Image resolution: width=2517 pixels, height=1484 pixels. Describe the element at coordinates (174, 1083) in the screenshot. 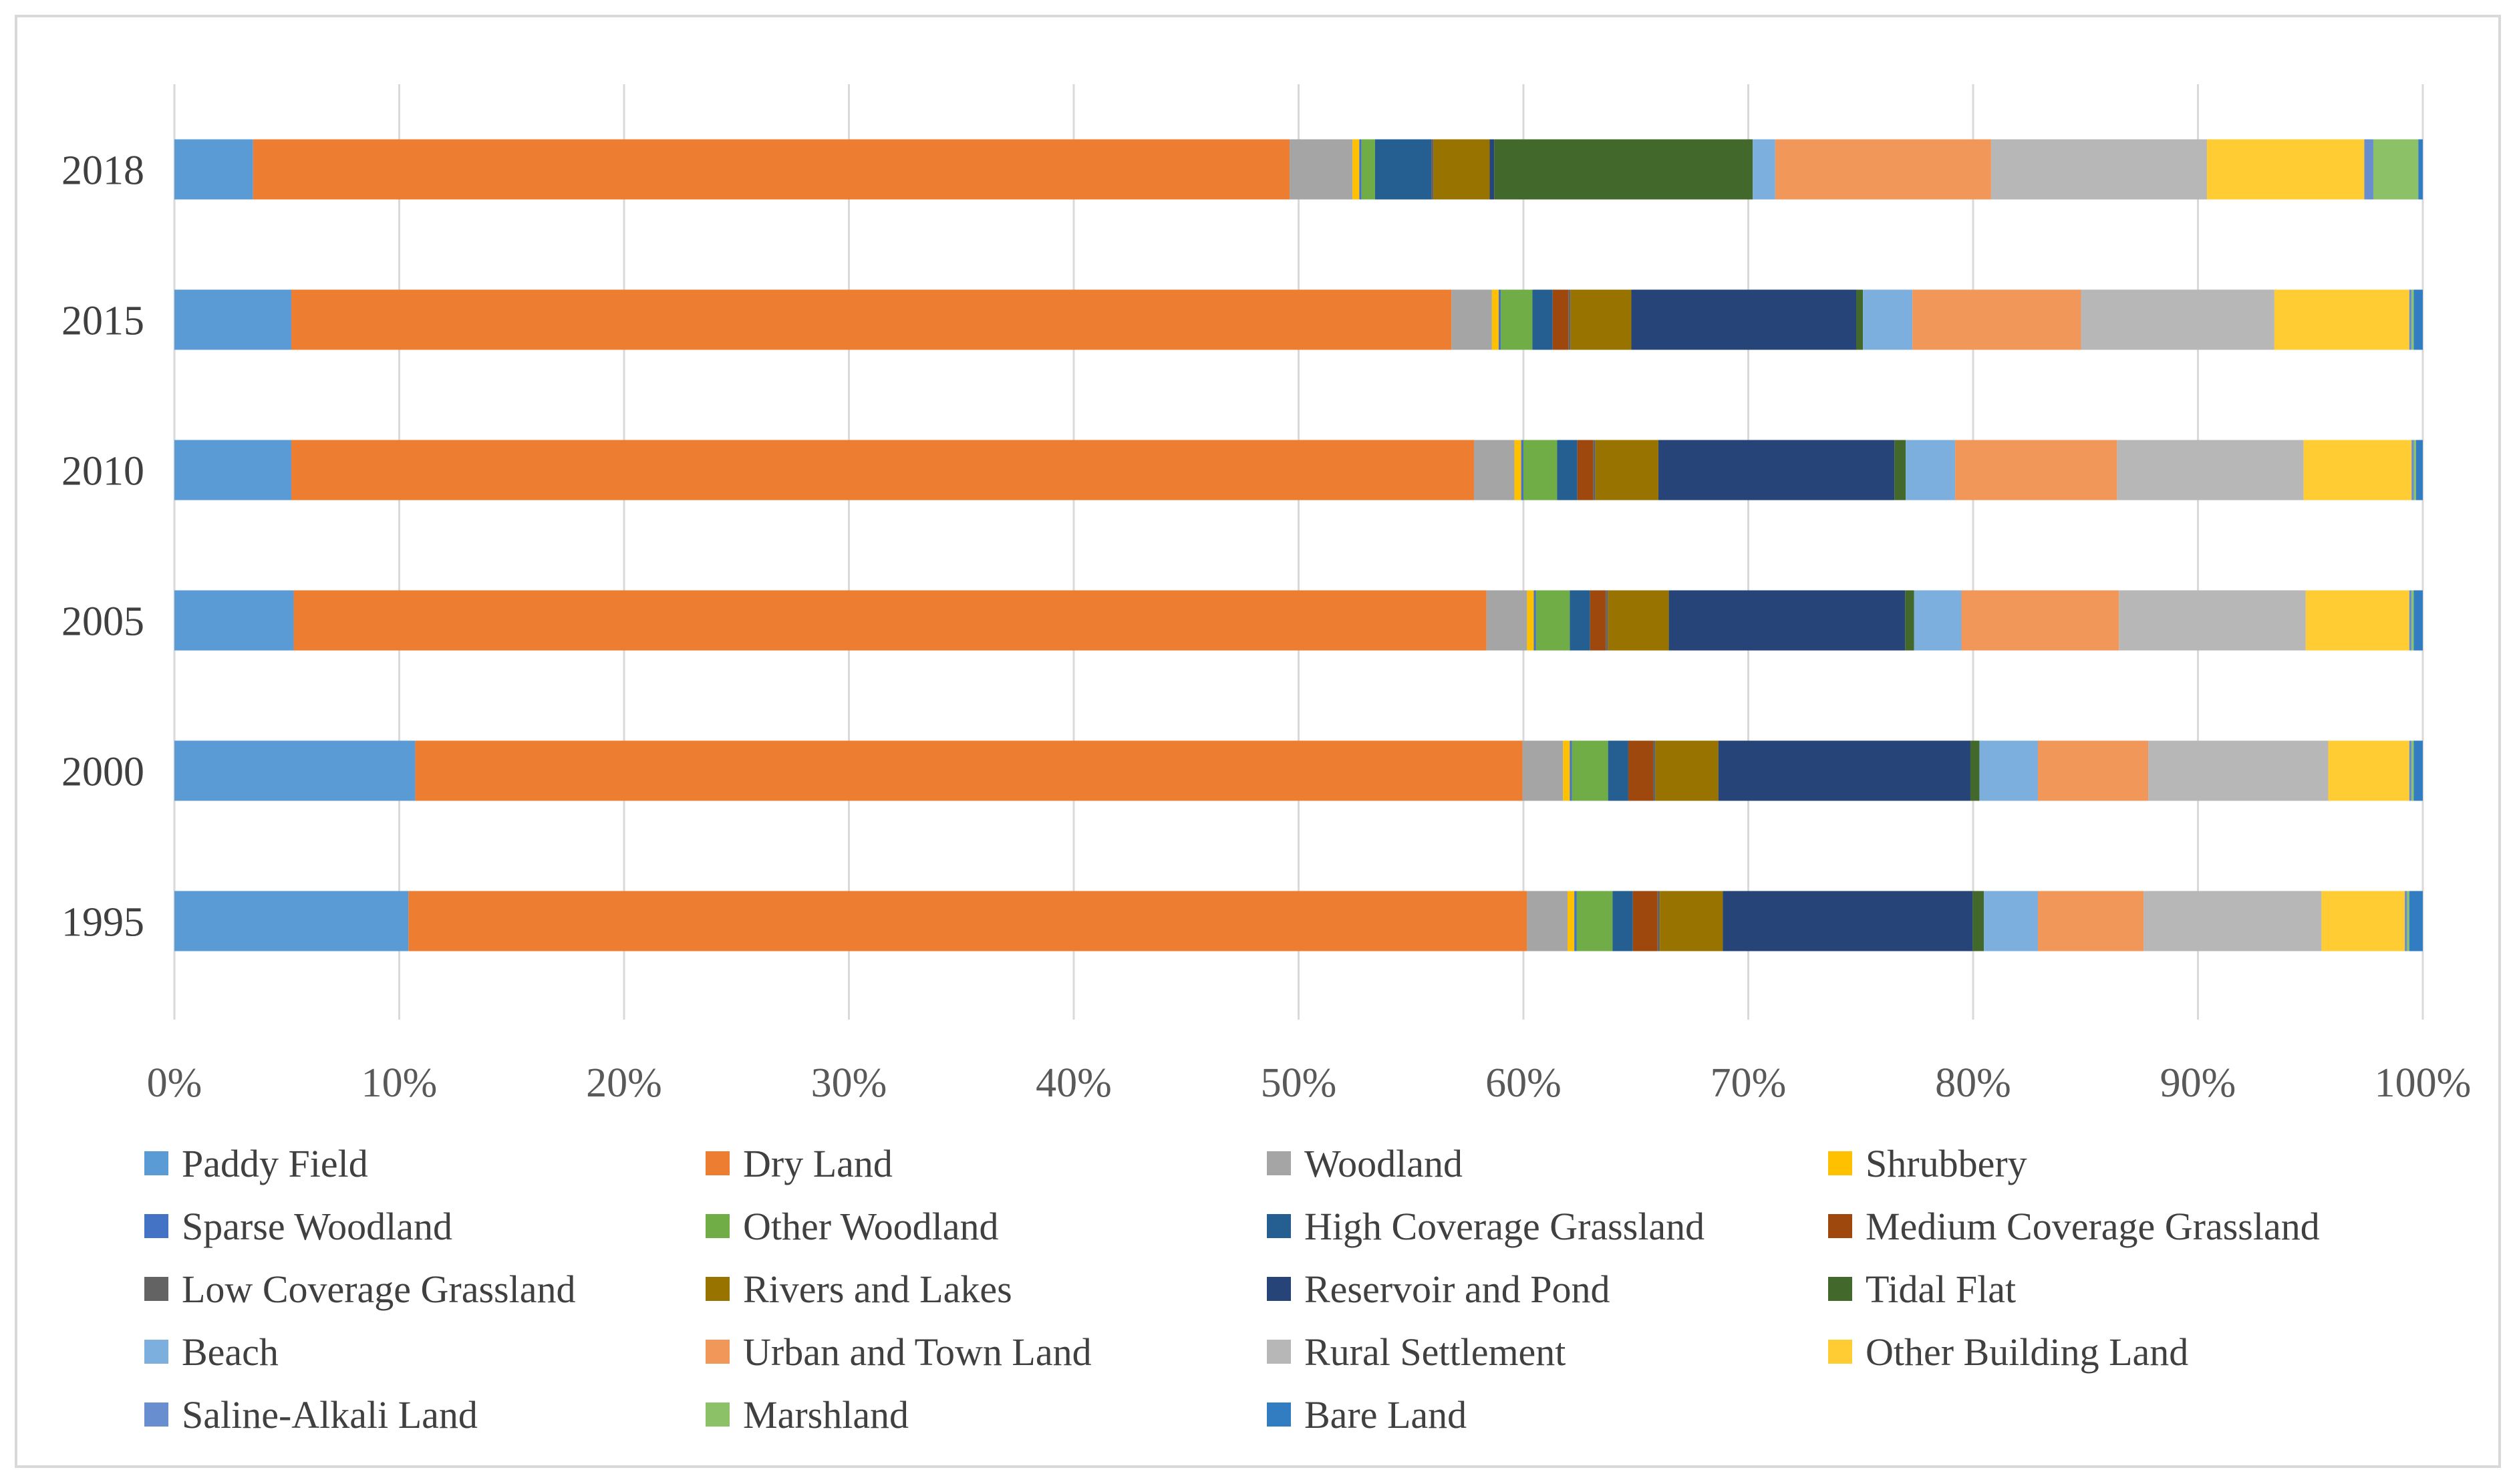

I see `x-tick-label: 0%` at that location.